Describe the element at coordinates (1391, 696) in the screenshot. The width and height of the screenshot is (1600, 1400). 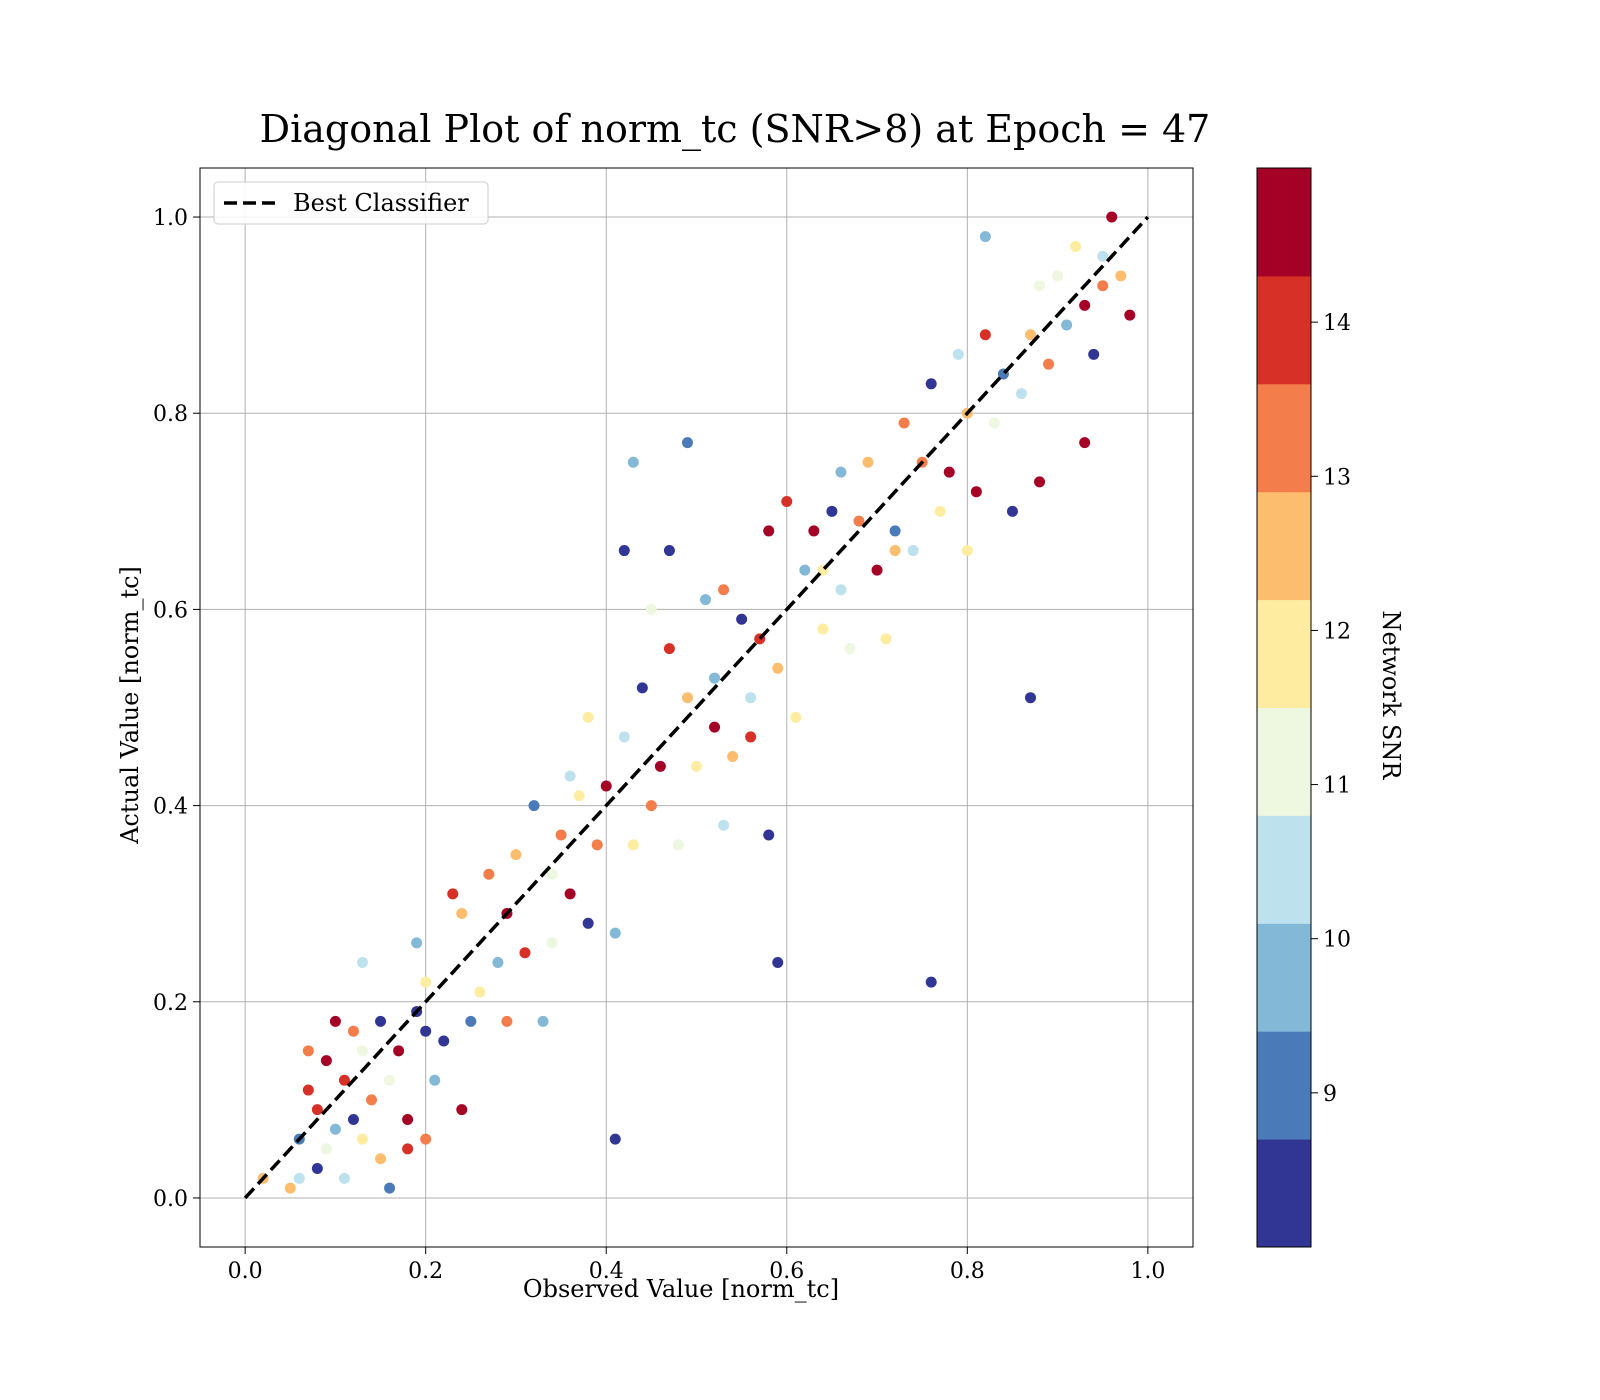
I see `colorbar-label: Network SNR` at that location.